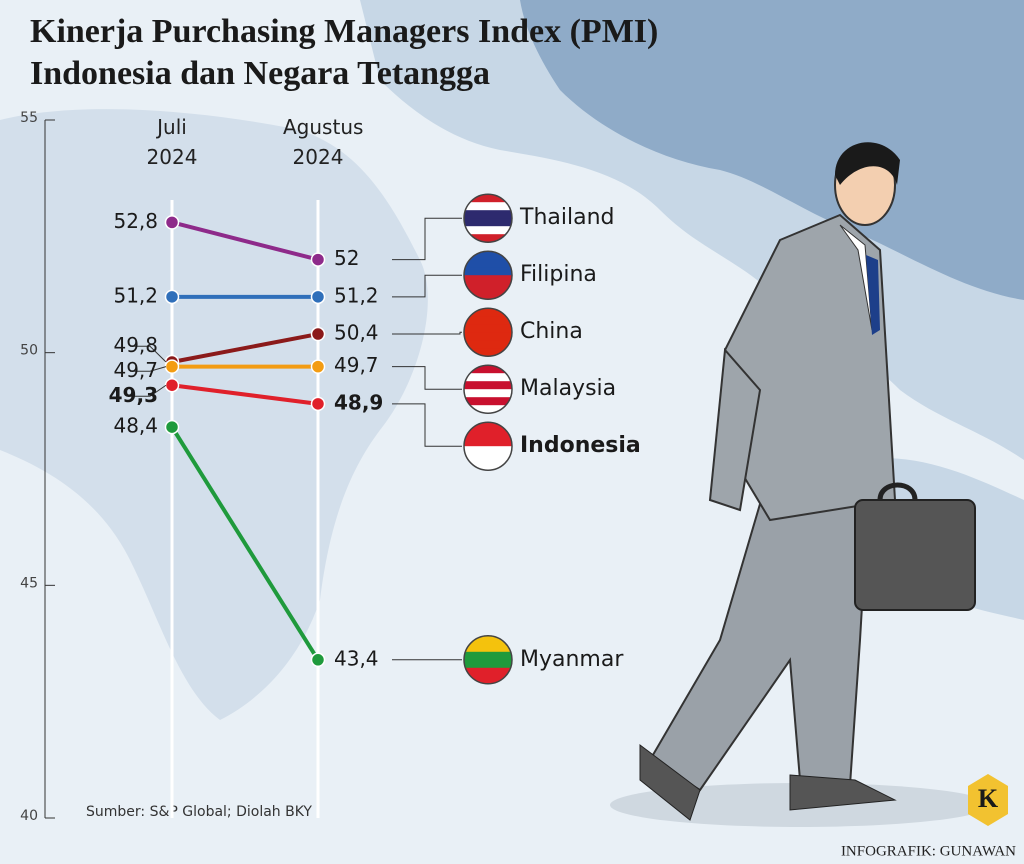 The height and width of the screenshot is (864, 1024). I want to click on value-label: 48,9, so click(358, 402).